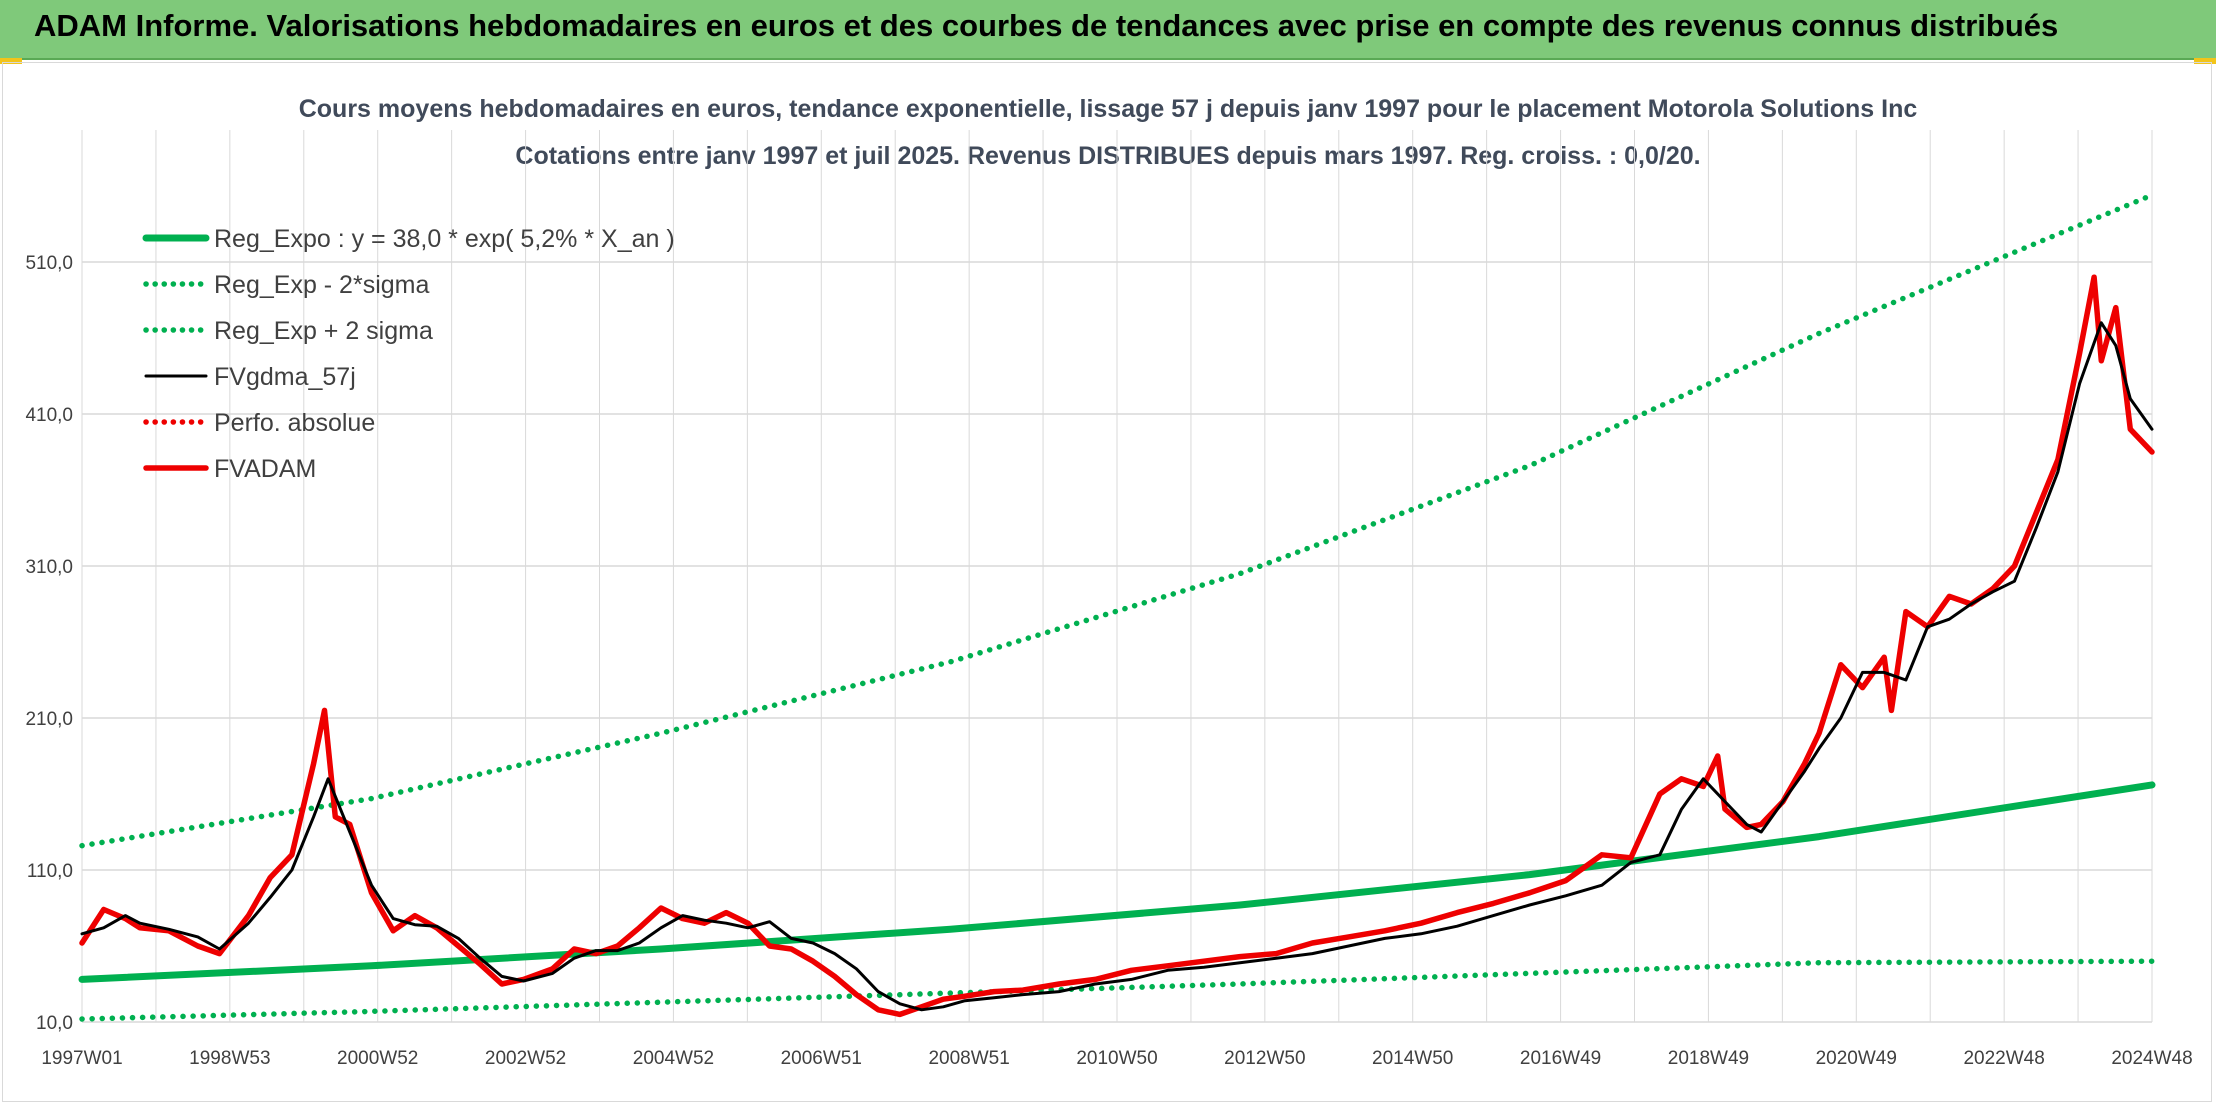  Describe the element at coordinates (49, 263) in the screenshot. I see `y-tick-label: 510,0` at that location.